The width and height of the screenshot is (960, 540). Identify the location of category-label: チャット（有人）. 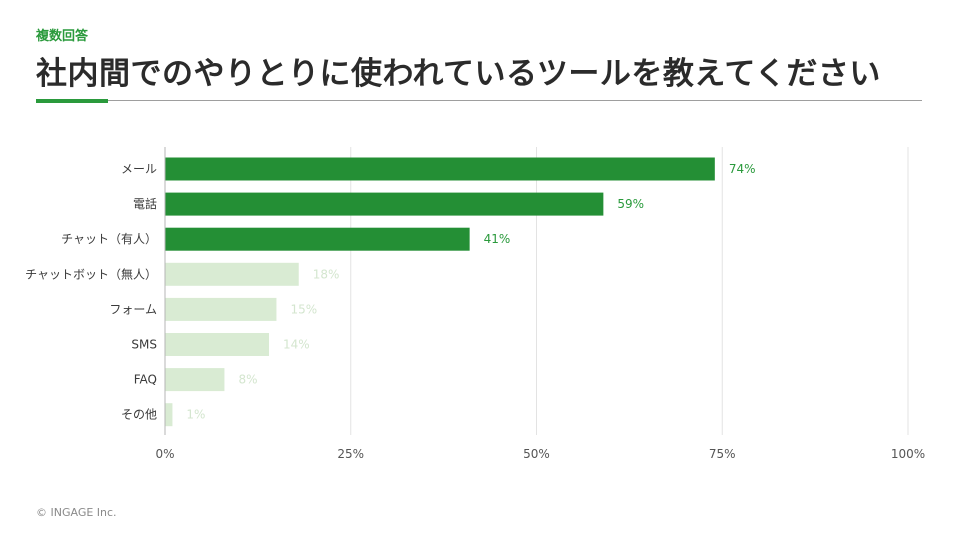
(109, 239).